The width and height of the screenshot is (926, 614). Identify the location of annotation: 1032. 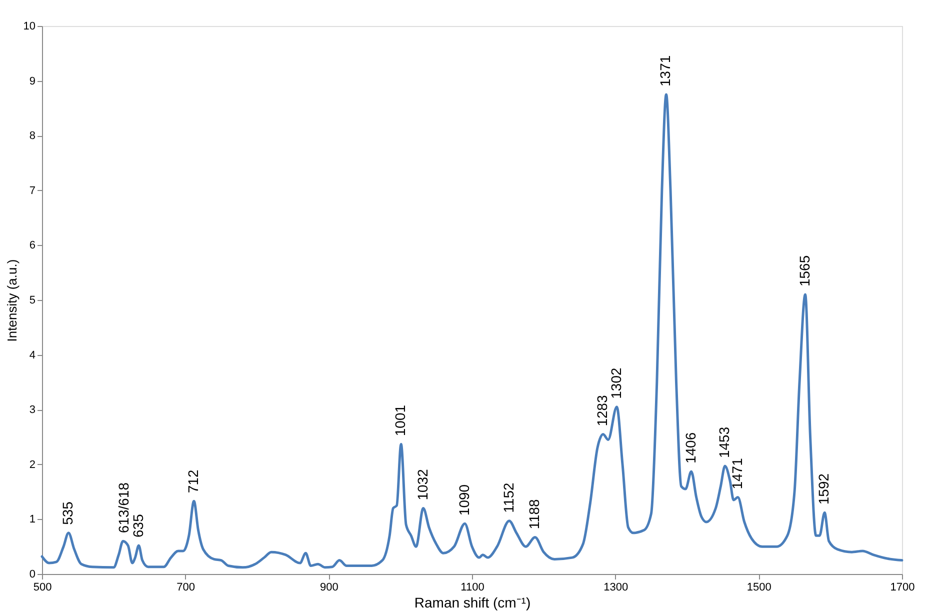
(422, 484).